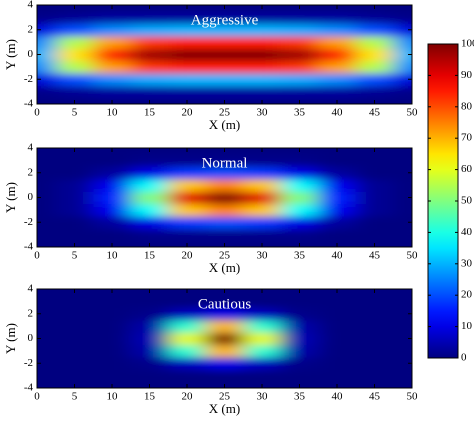 Image resolution: width=474 pixels, height=422 pixels. What do you see at coordinates (467, 138) in the screenshot?
I see `colorbar-tick-label: 70` at bounding box center [467, 138].